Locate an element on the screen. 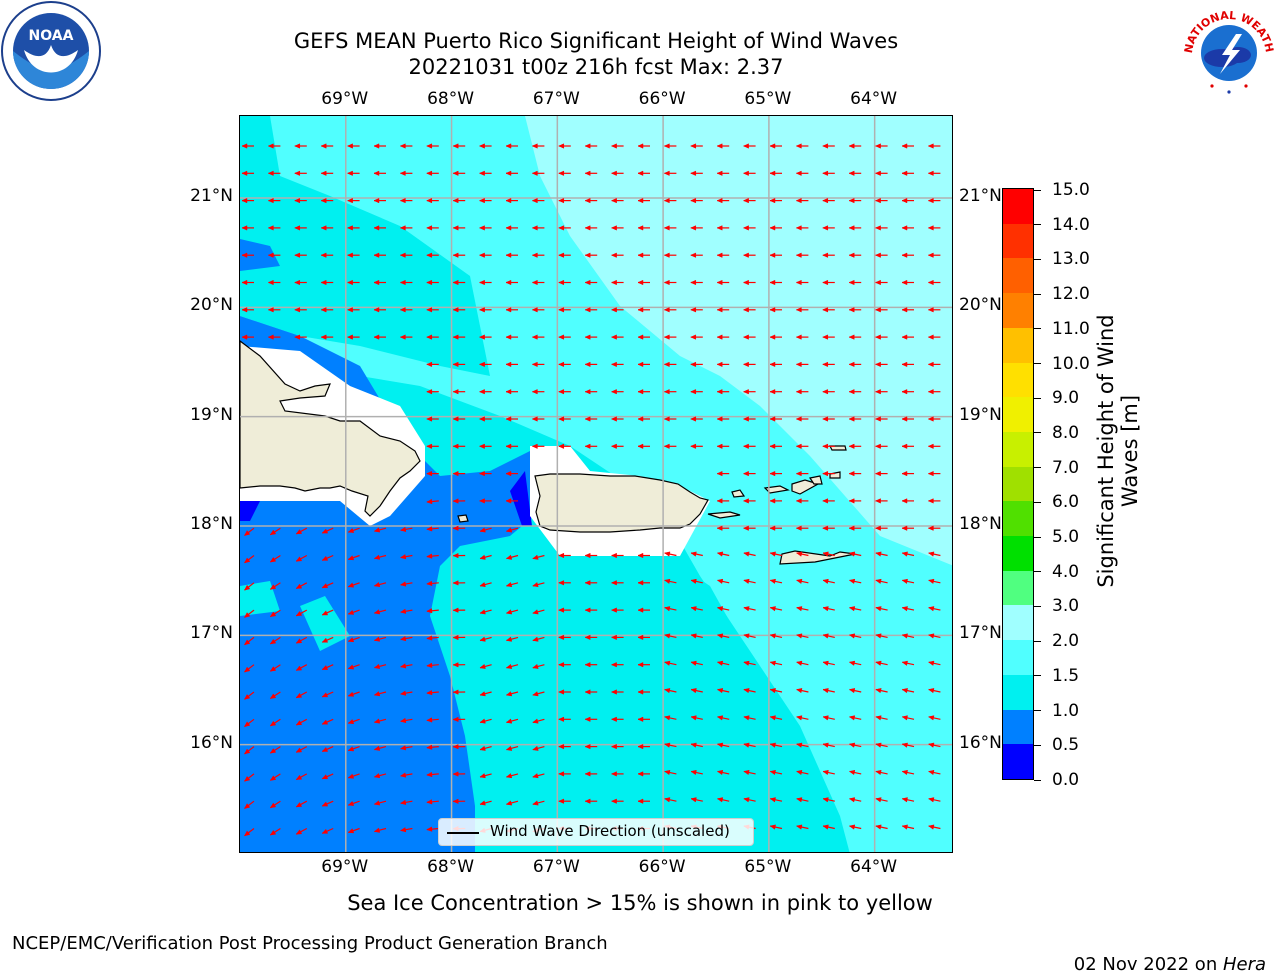 The image size is (1280, 975). colorbar-tick-label: 5.0 is located at coordinates (1065, 537).